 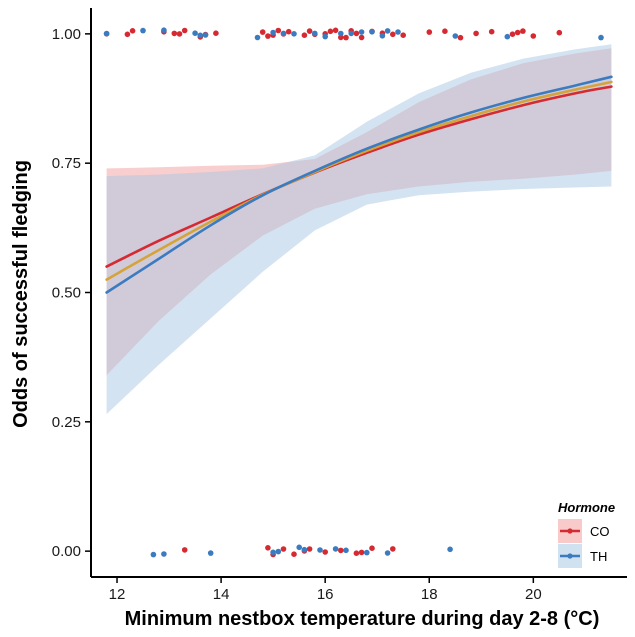 I want to click on legend-title: Hormone, so click(x=586, y=507).